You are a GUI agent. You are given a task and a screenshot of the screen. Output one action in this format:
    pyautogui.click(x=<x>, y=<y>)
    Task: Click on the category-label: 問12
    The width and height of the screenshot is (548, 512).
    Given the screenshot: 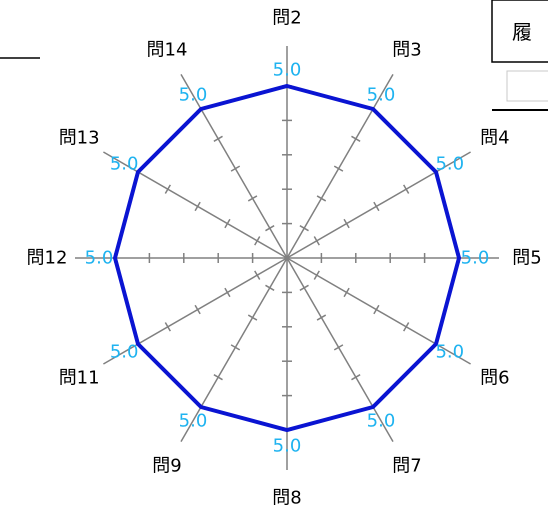 What is the action you would take?
    pyautogui.click(x=47, y=258)
    